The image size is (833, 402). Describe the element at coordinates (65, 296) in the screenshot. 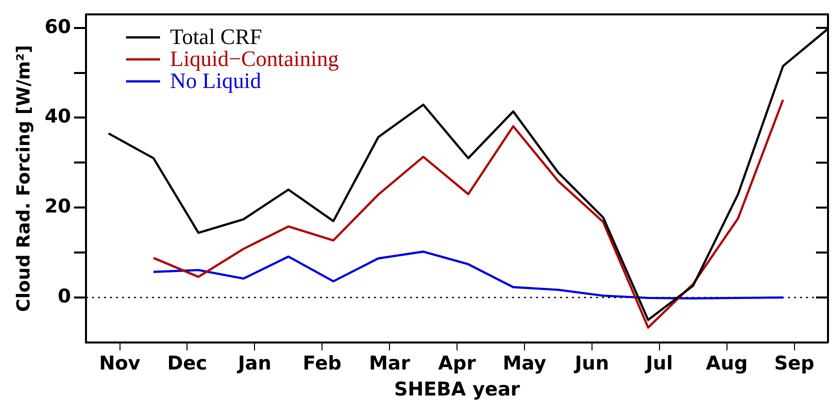

I see `y-tick-label: 0` at that location.